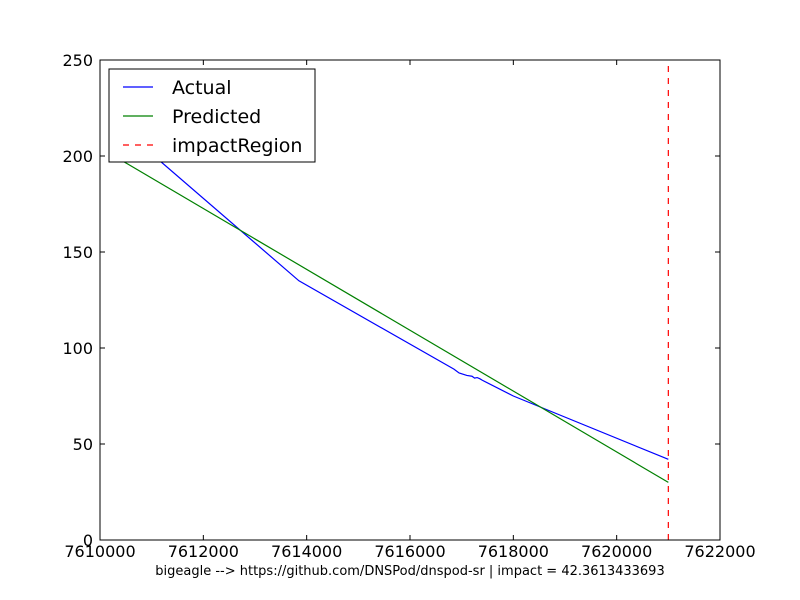 The image size is (800, 600). Describe the element at coordinates (77, 348) in the screenshot. I see `y-tick-label: 100` at that location.